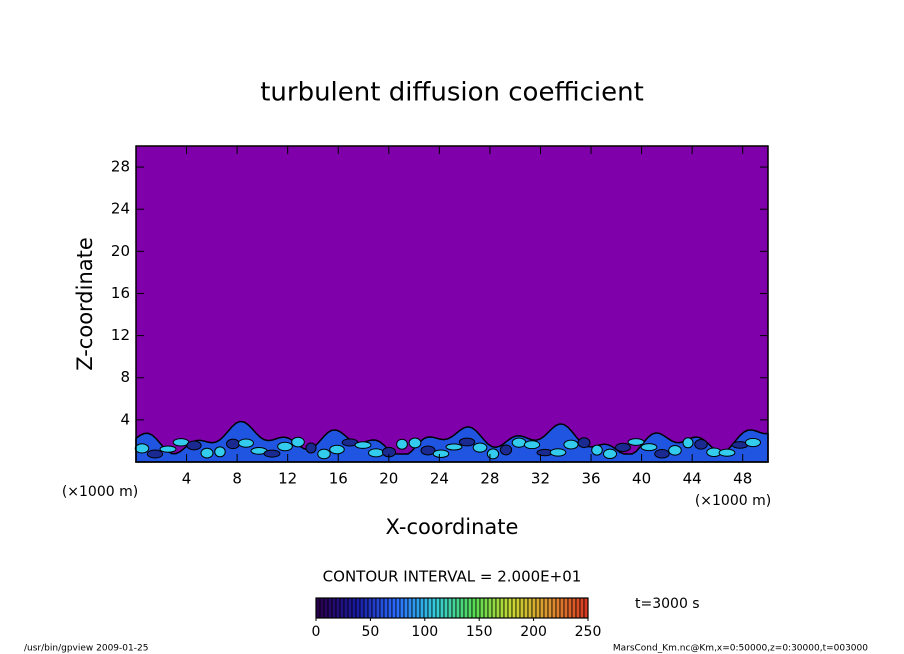  I want to click on y-tick-label: 28, so click(120, 167).